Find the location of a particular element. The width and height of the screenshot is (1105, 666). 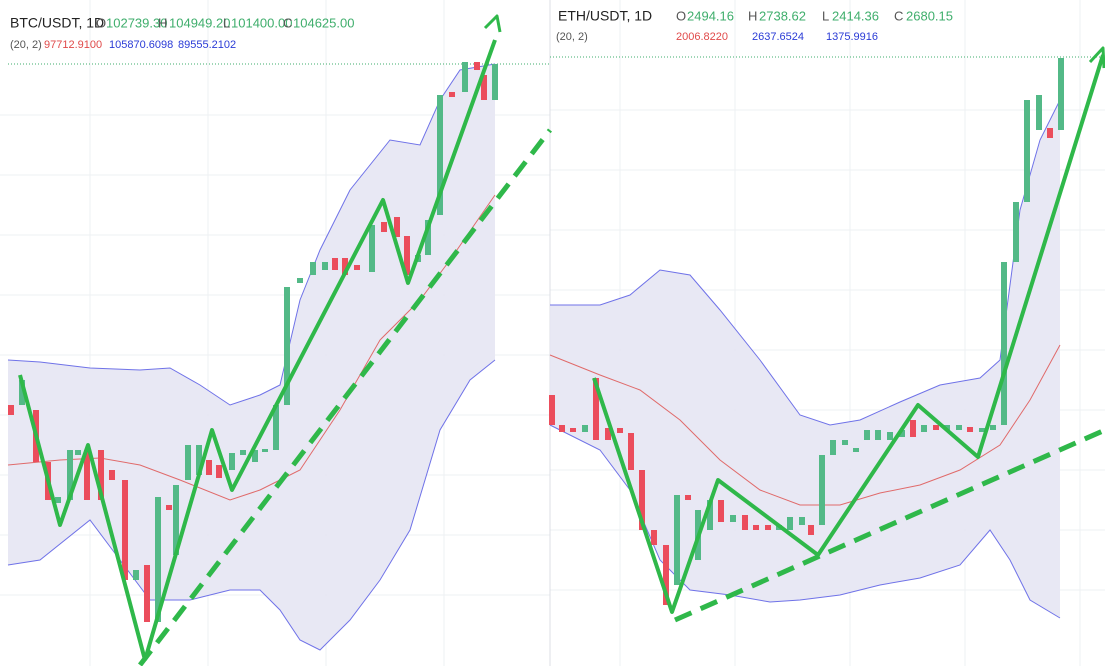

ohlc-value: 102739.30 is located at coordinates (136, 22).